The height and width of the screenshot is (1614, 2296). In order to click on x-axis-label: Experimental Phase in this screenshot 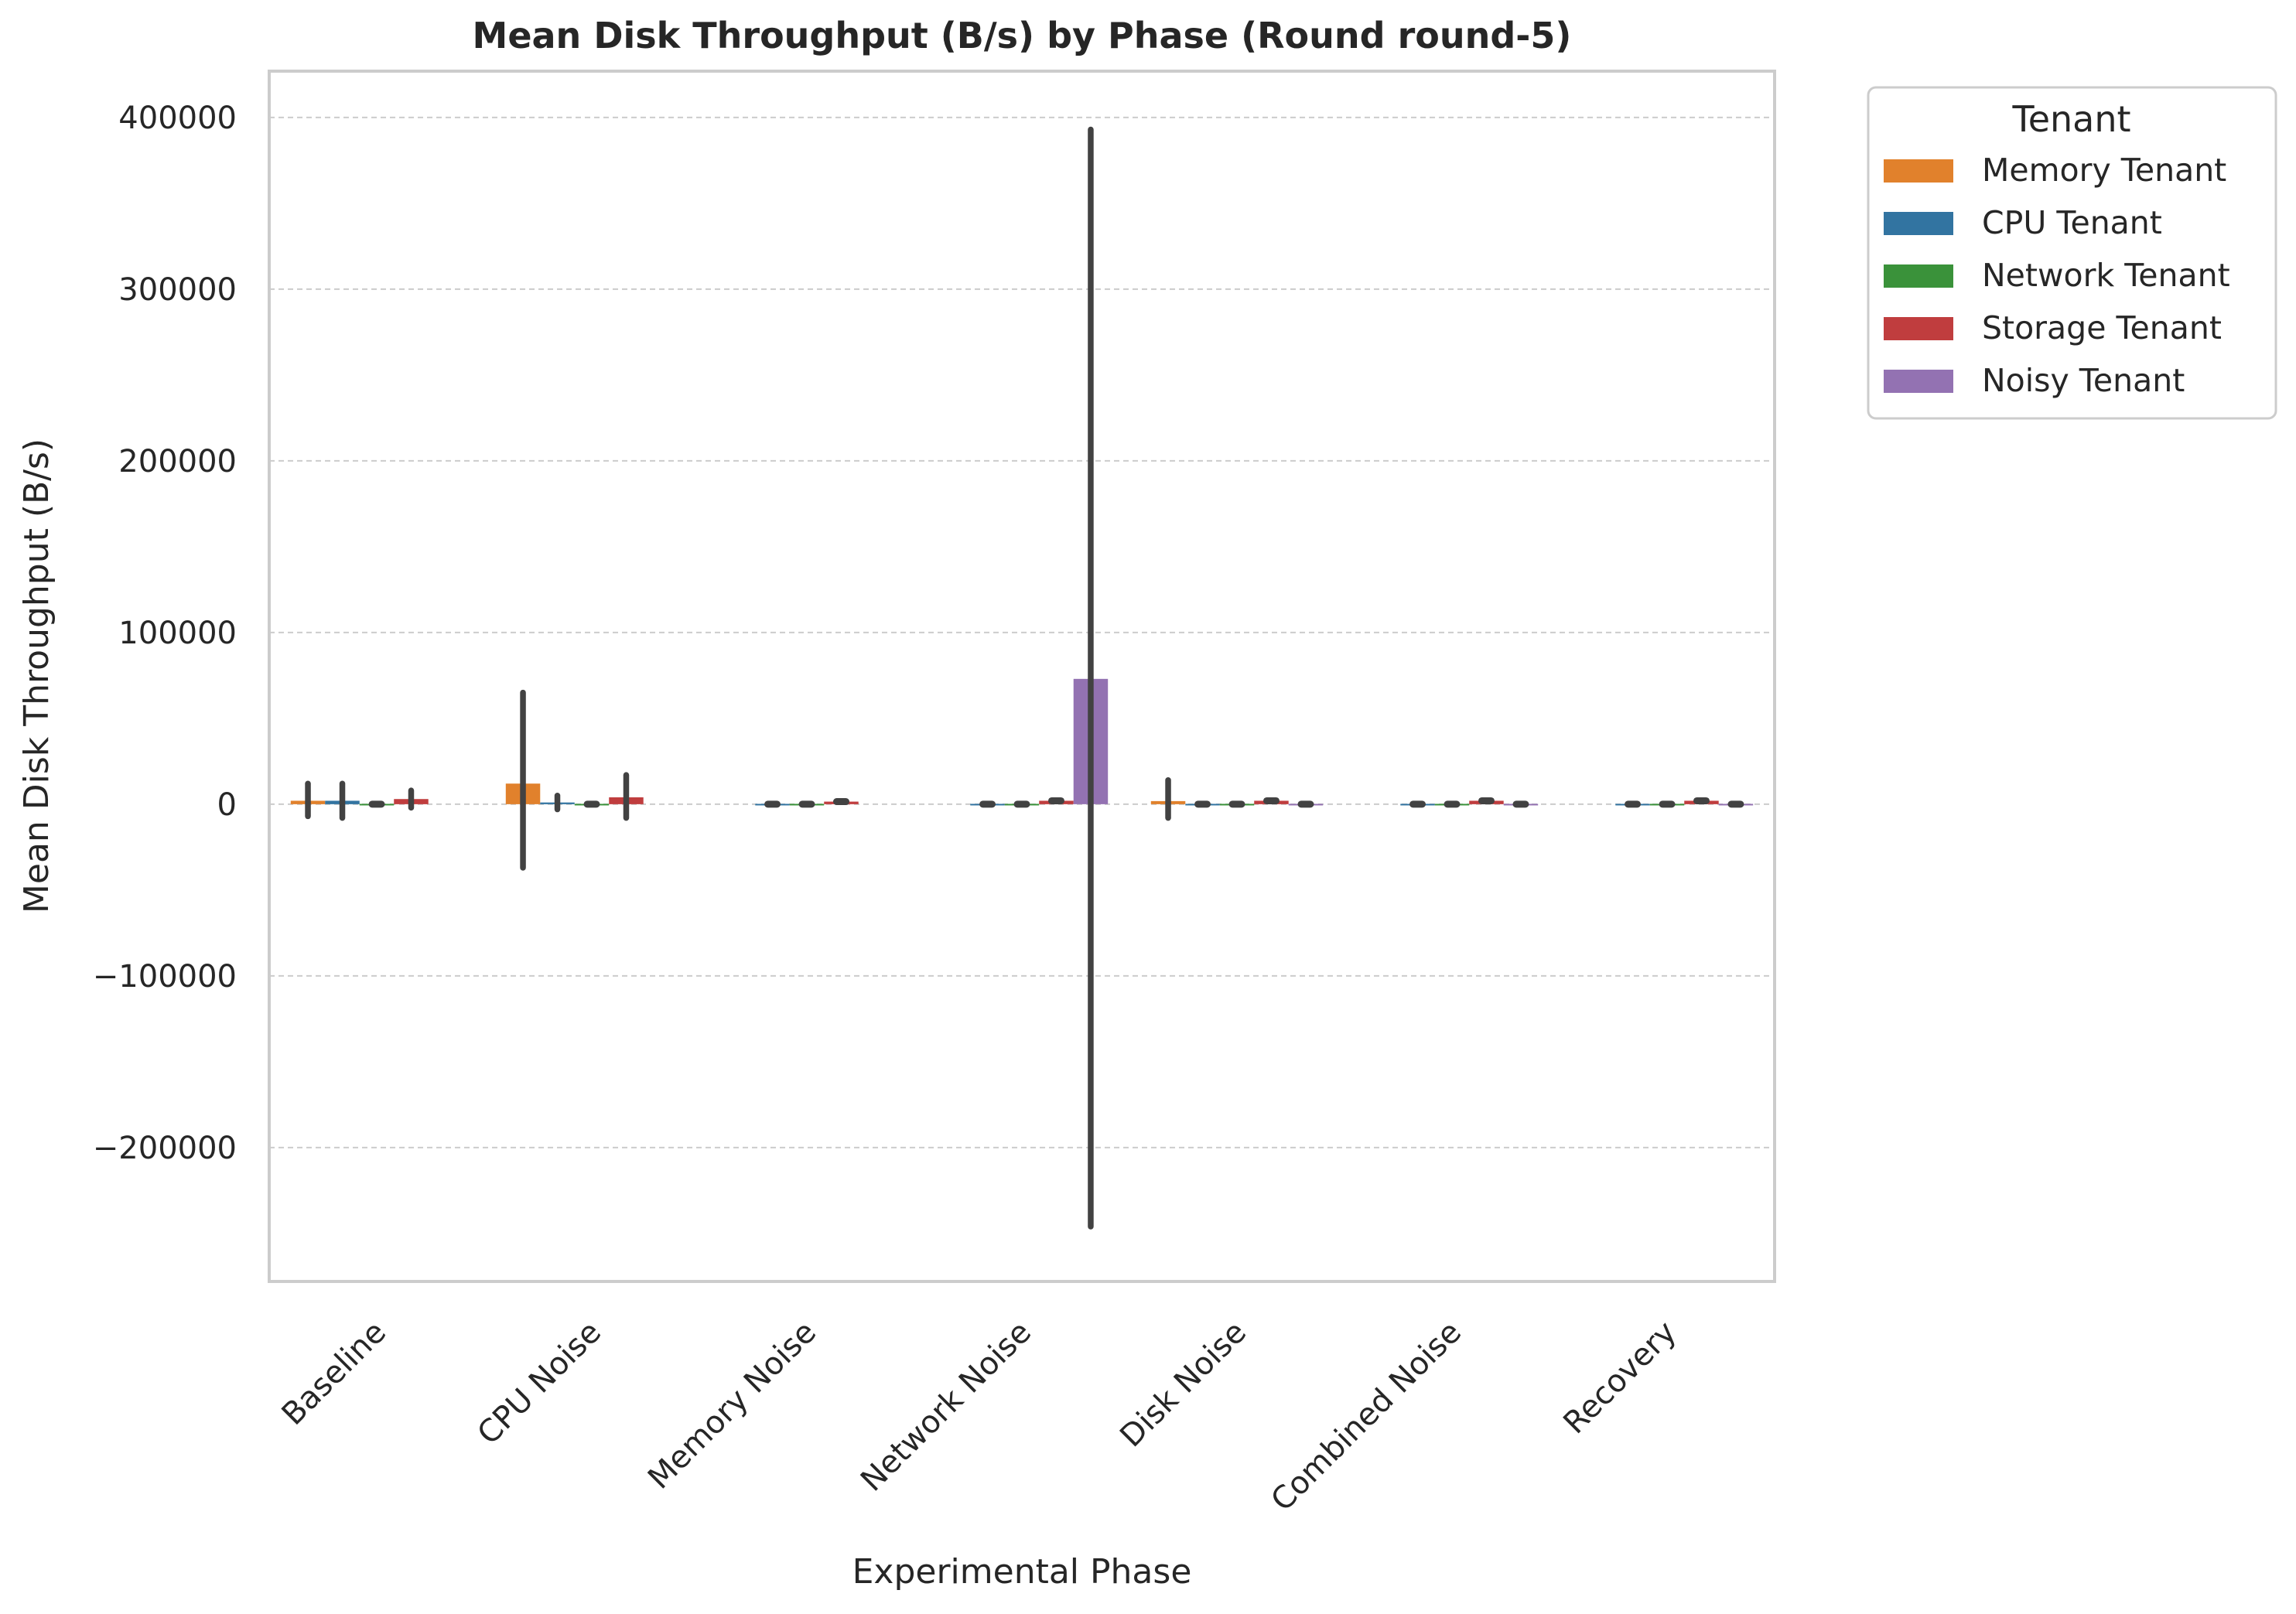, I will do `click(1022, 1572)`.